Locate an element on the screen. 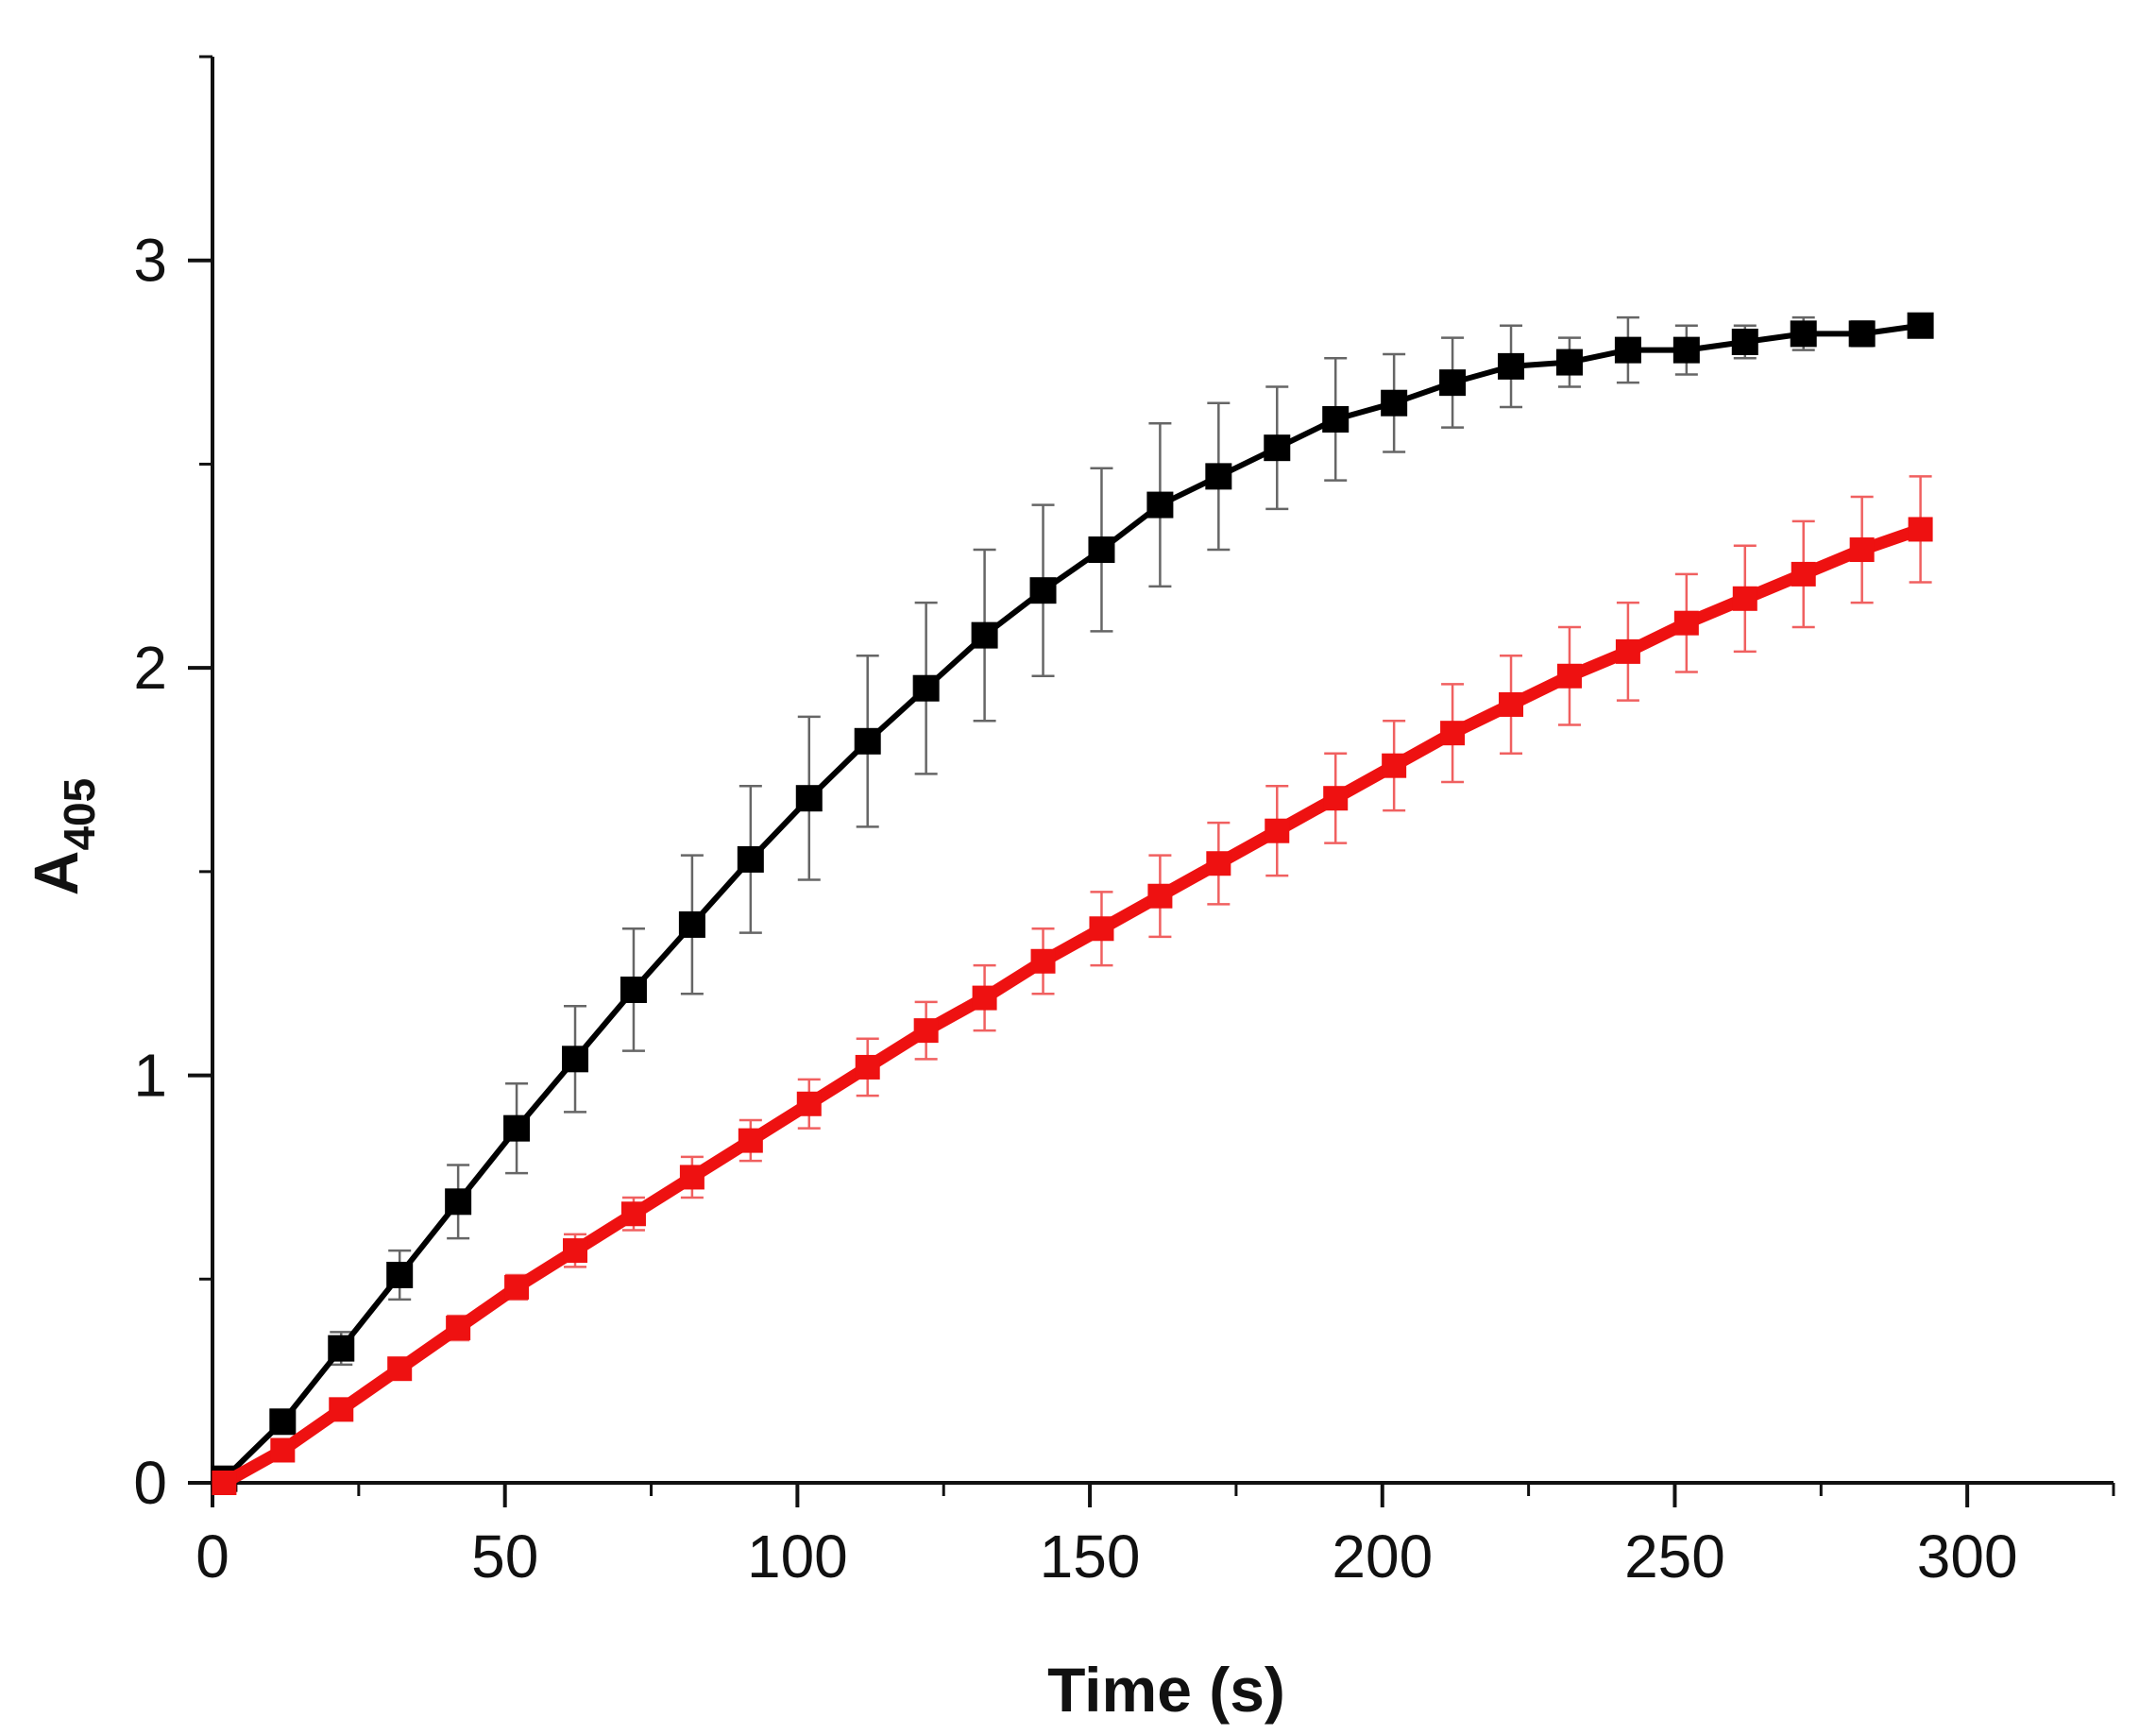  x-tick-label: 50 is located at coordinates (505, 1556).